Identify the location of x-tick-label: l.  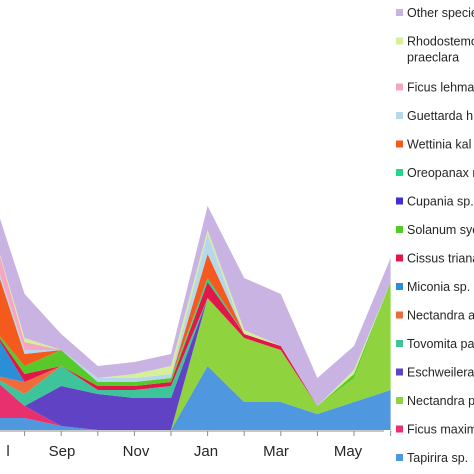
(7, 451).